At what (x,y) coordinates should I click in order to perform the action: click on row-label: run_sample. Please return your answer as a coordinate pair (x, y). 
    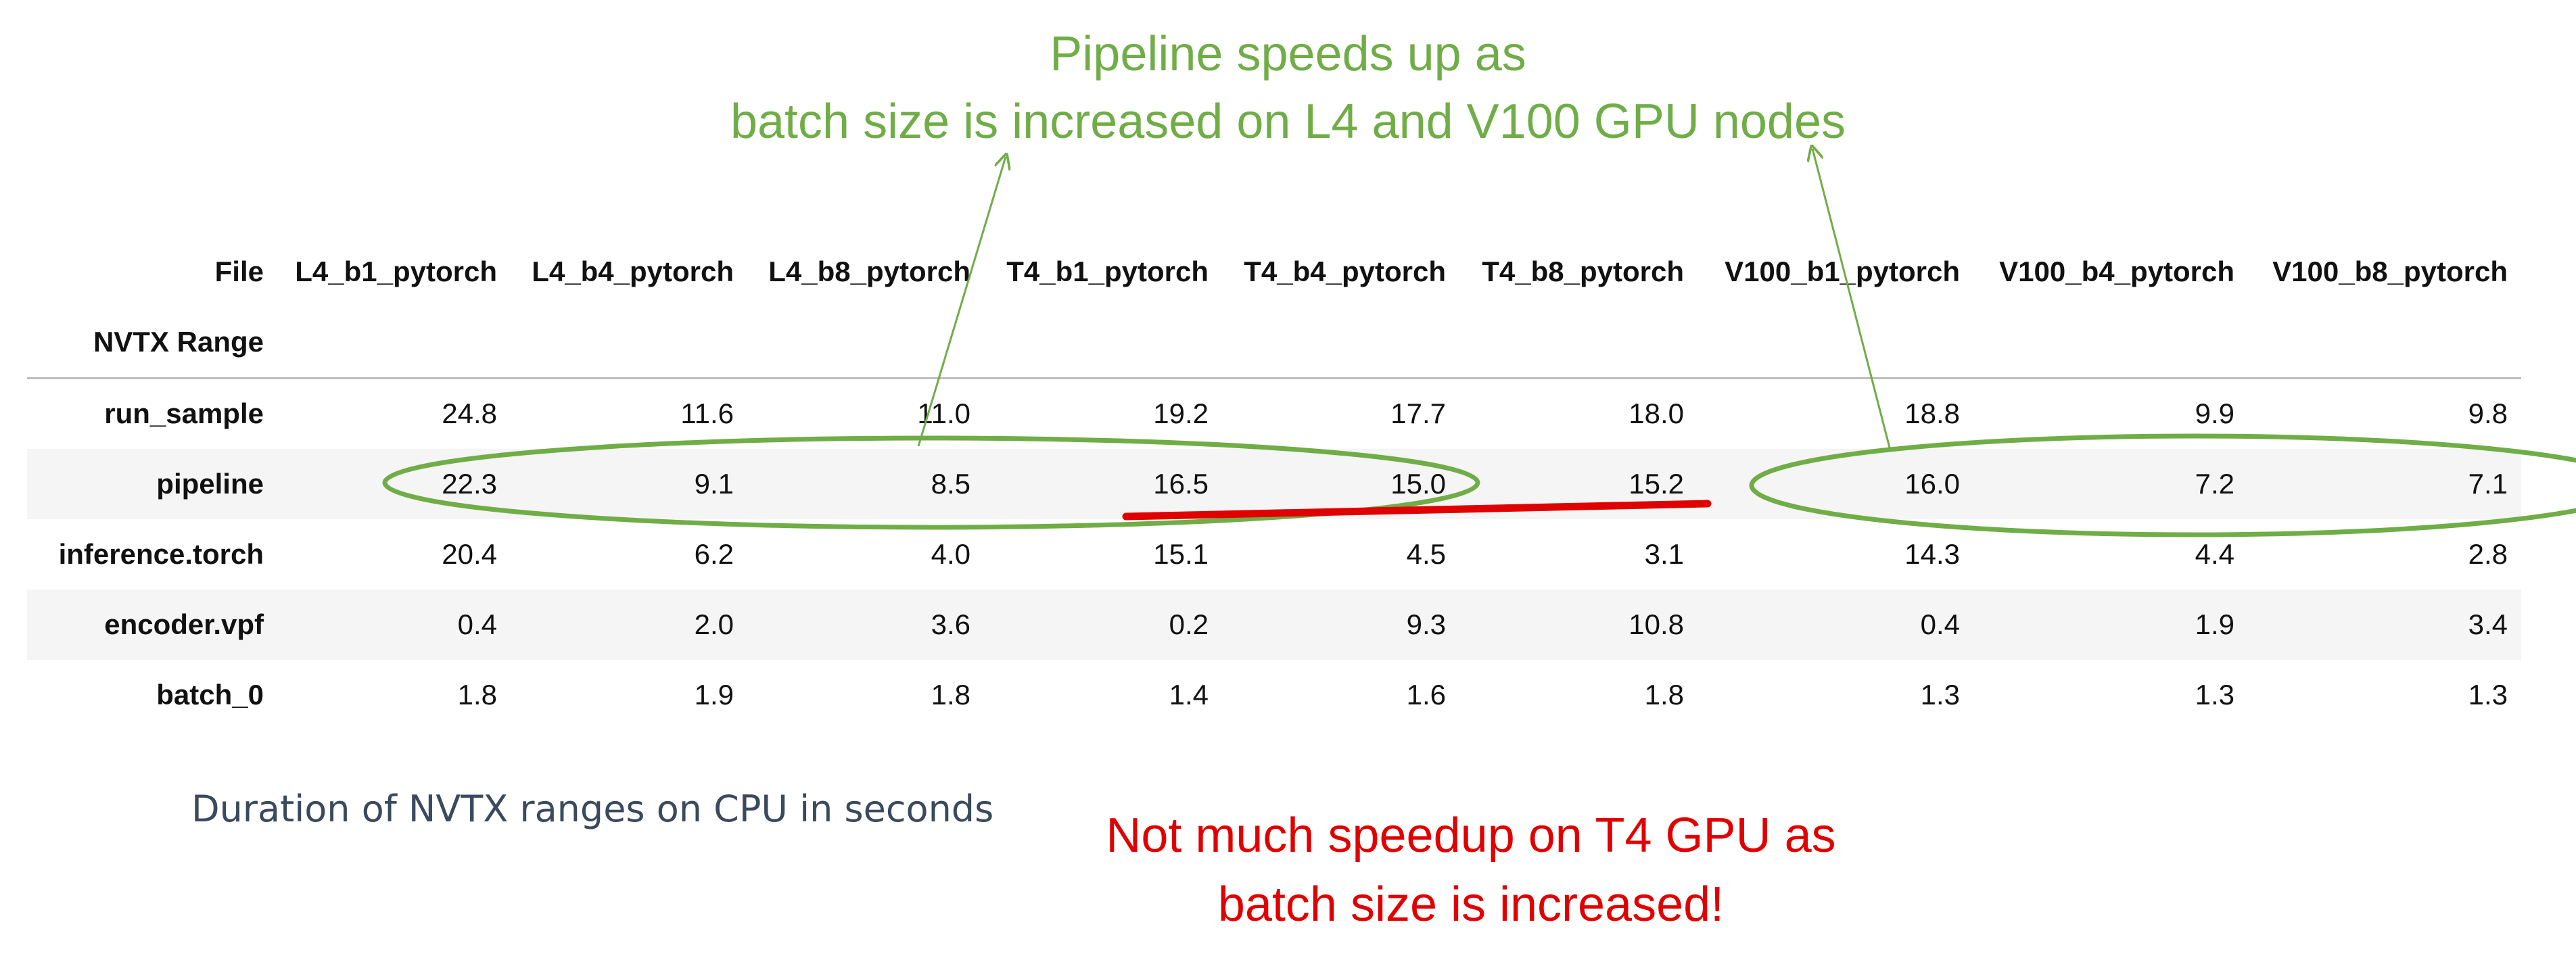
    Looking at the image, I should click on (184, 414).